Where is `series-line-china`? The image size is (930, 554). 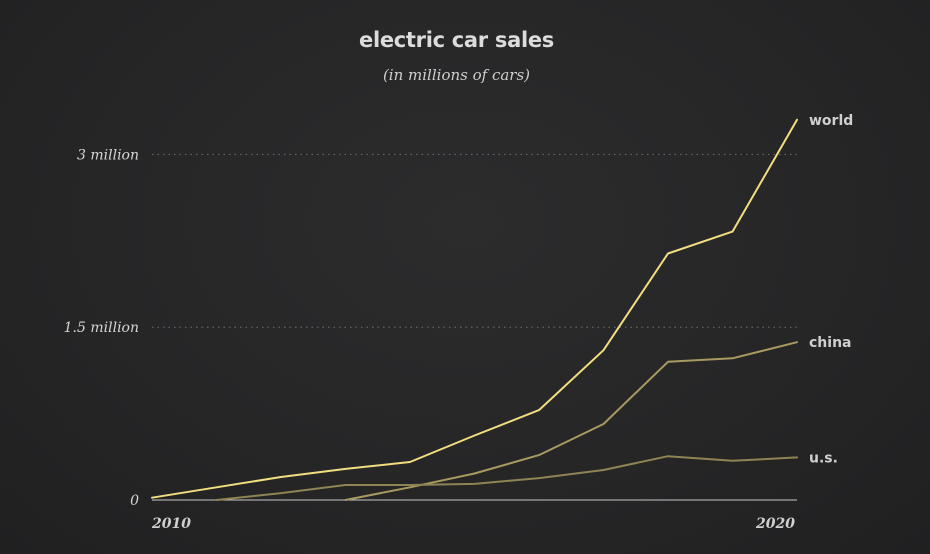
series-line-china is located at coordinates (571, 421).